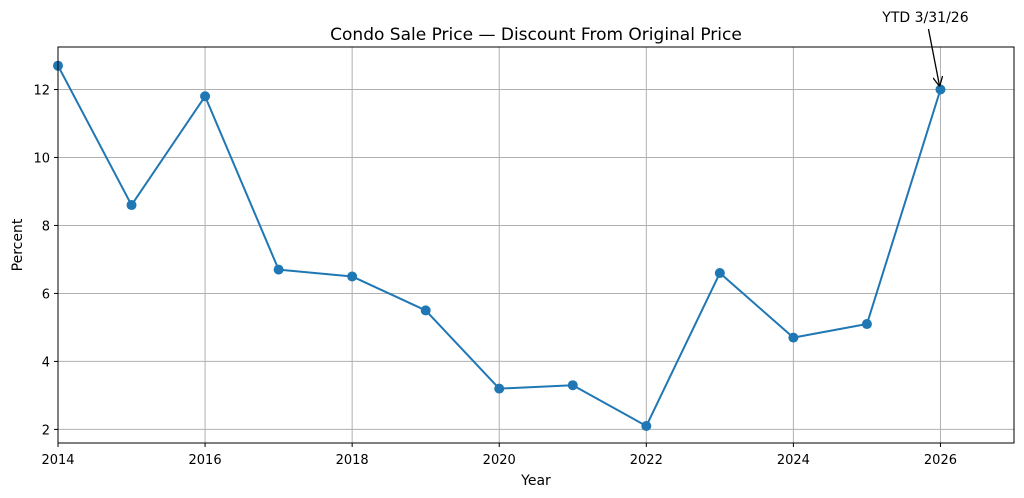  What do you see at coordinates (46, 226) in the screenshot?
I see `y-tick-label: 8` at bounding box center [46, 226].